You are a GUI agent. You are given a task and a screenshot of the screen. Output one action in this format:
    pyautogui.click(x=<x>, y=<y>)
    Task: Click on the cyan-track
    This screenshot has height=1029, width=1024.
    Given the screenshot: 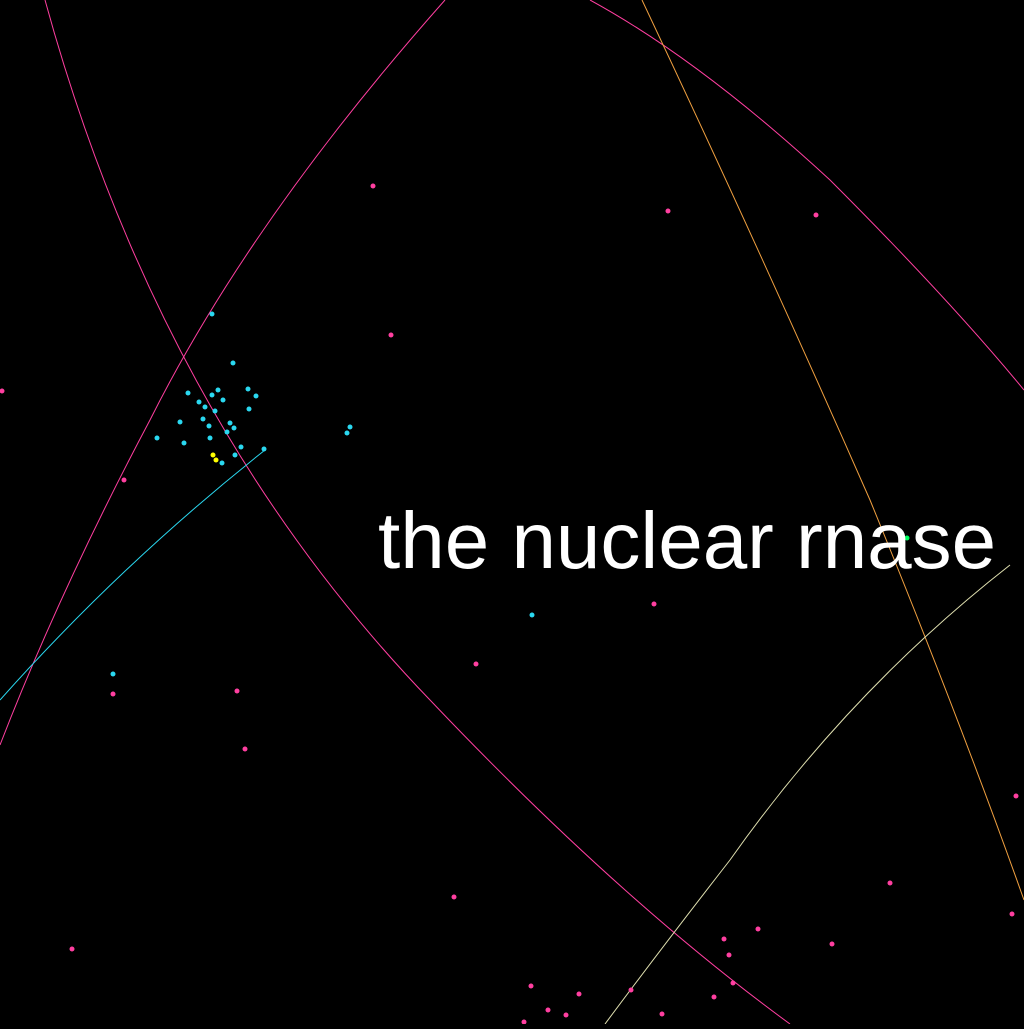 What is the action you would take?
    pyautogui.click(x=133, y=575)
    